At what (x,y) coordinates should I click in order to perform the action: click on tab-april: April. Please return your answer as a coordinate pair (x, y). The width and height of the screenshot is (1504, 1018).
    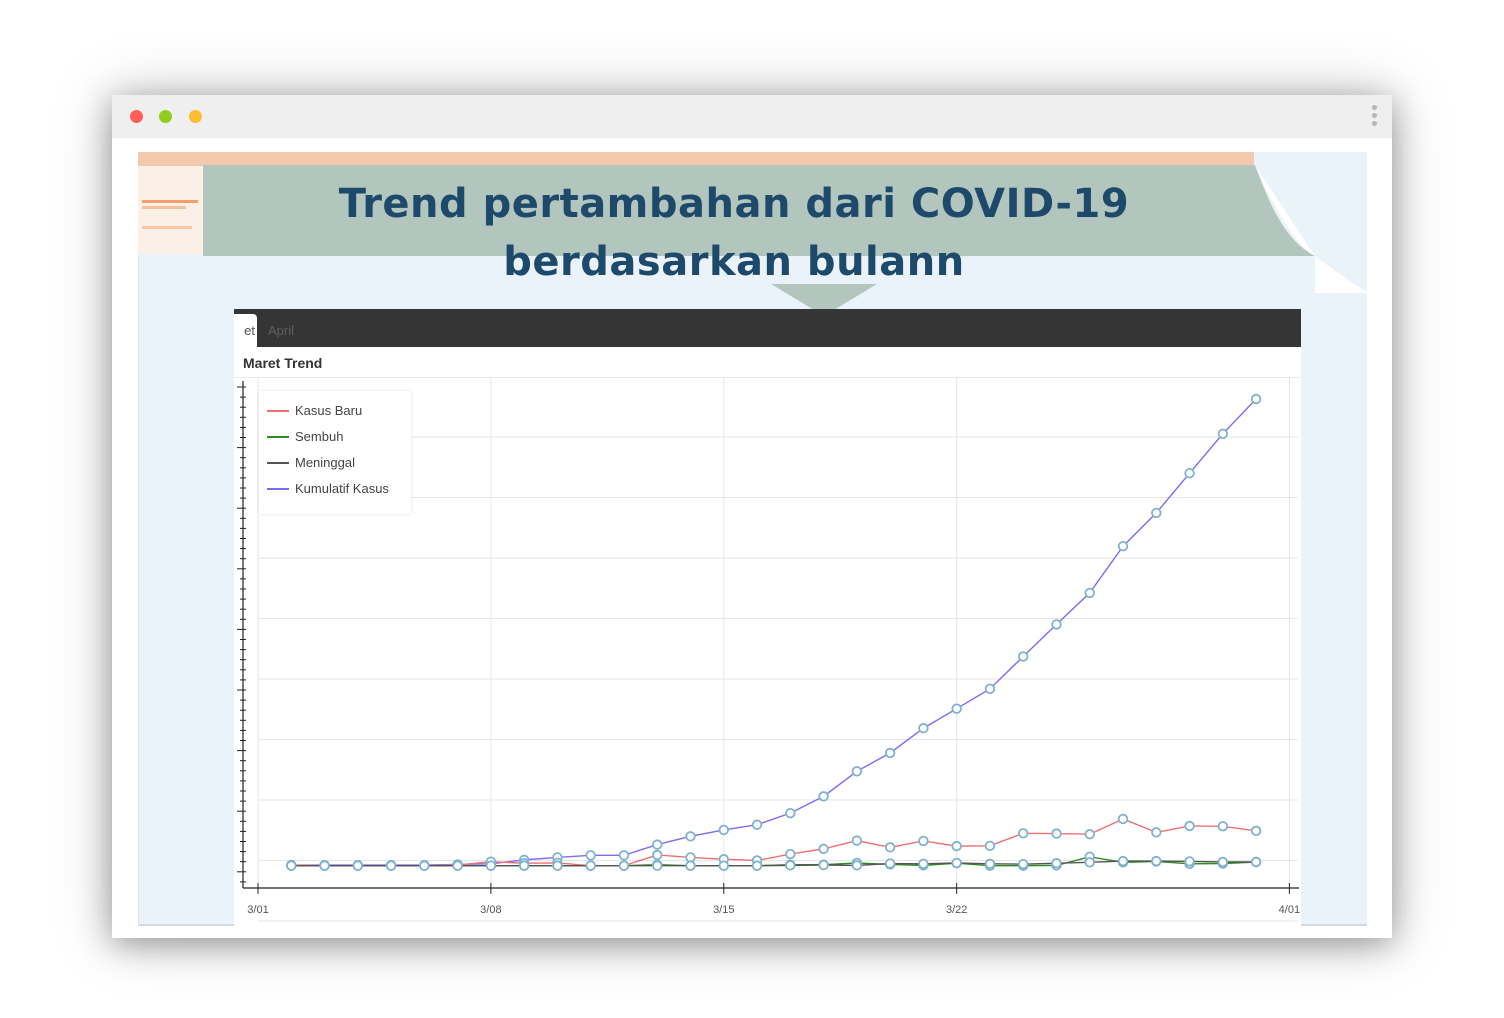
    Looking at the image, I should click on (281, 330).